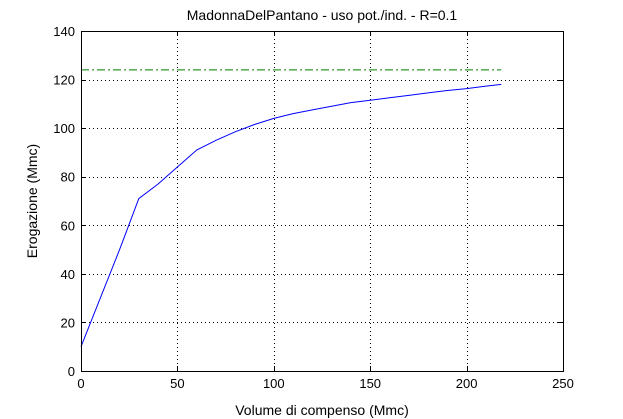  I want to click on y-tick-label: 80, so click(68, 177).